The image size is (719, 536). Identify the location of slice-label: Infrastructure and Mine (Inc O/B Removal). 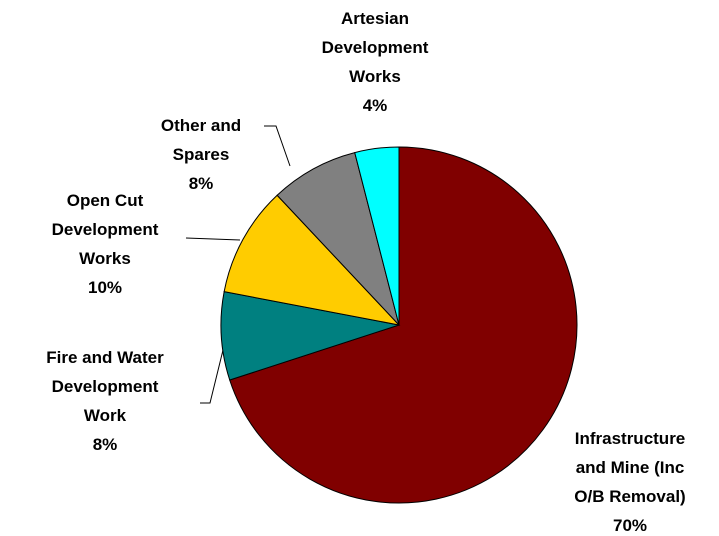
(629, 467).